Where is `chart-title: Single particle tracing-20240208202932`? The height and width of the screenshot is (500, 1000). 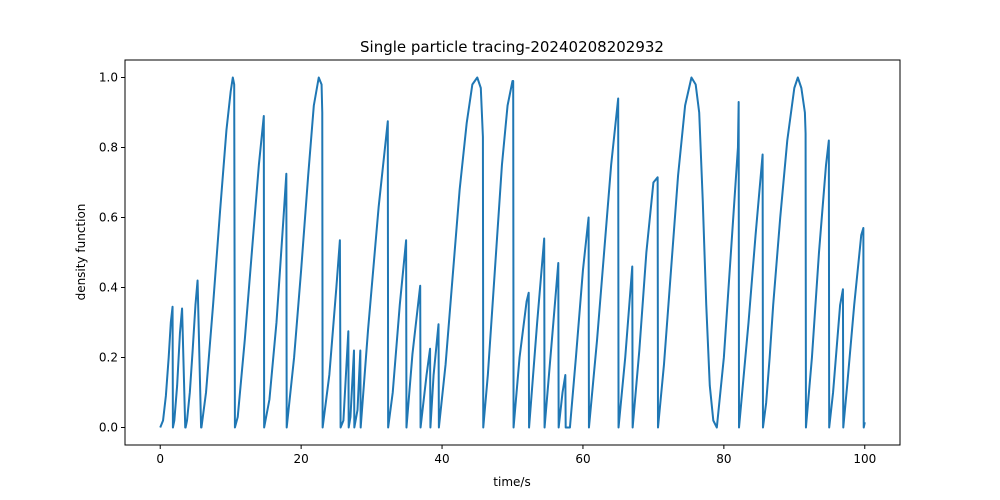
chart-title: Single particle tracing-20240208202932 is located at coordinates (512, 47).